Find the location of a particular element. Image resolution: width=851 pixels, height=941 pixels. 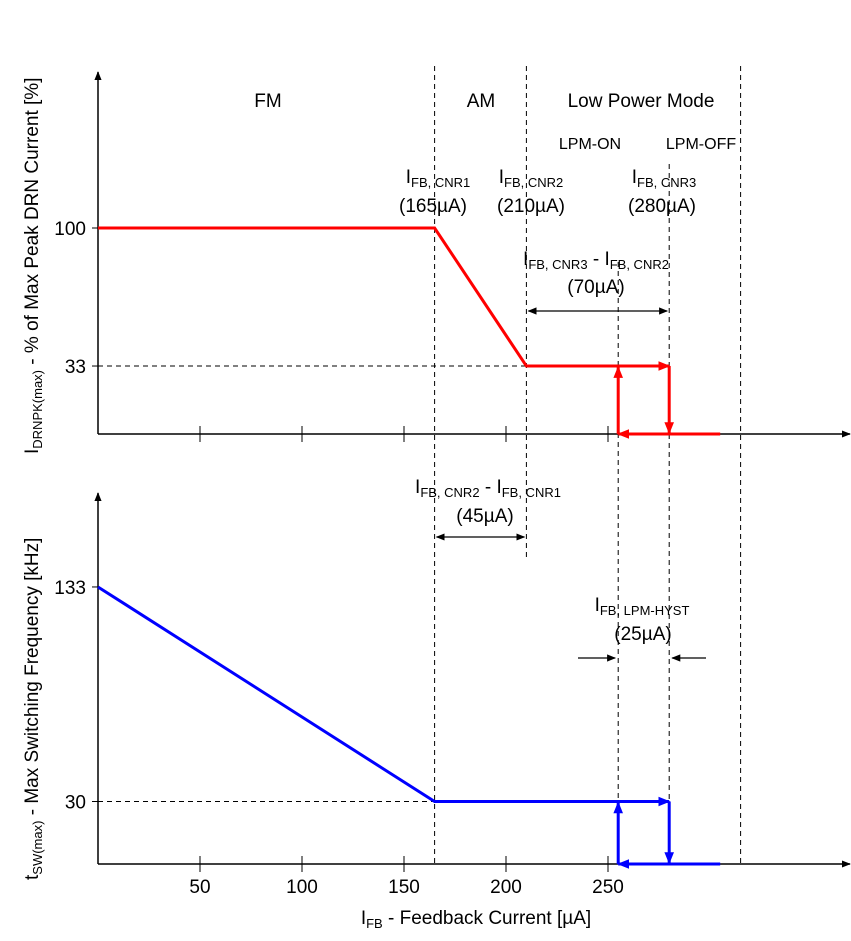

bottom-y-axis-title: tSW(max) - Max Switching Frequency [kHz] is located at coordinates (33, 709).